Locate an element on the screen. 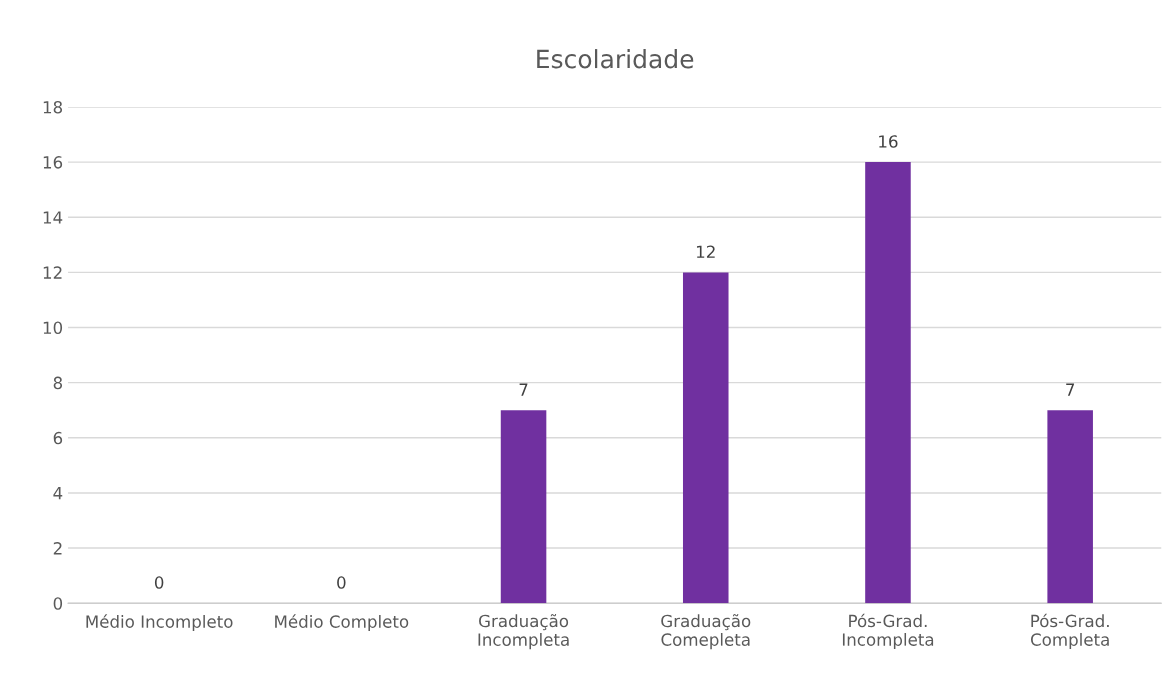 Image resolution: width=1173 pixels, height=677 pixels. x-tick-label: Pós-Grad. Incompleta is located at coordinates (888, 631).